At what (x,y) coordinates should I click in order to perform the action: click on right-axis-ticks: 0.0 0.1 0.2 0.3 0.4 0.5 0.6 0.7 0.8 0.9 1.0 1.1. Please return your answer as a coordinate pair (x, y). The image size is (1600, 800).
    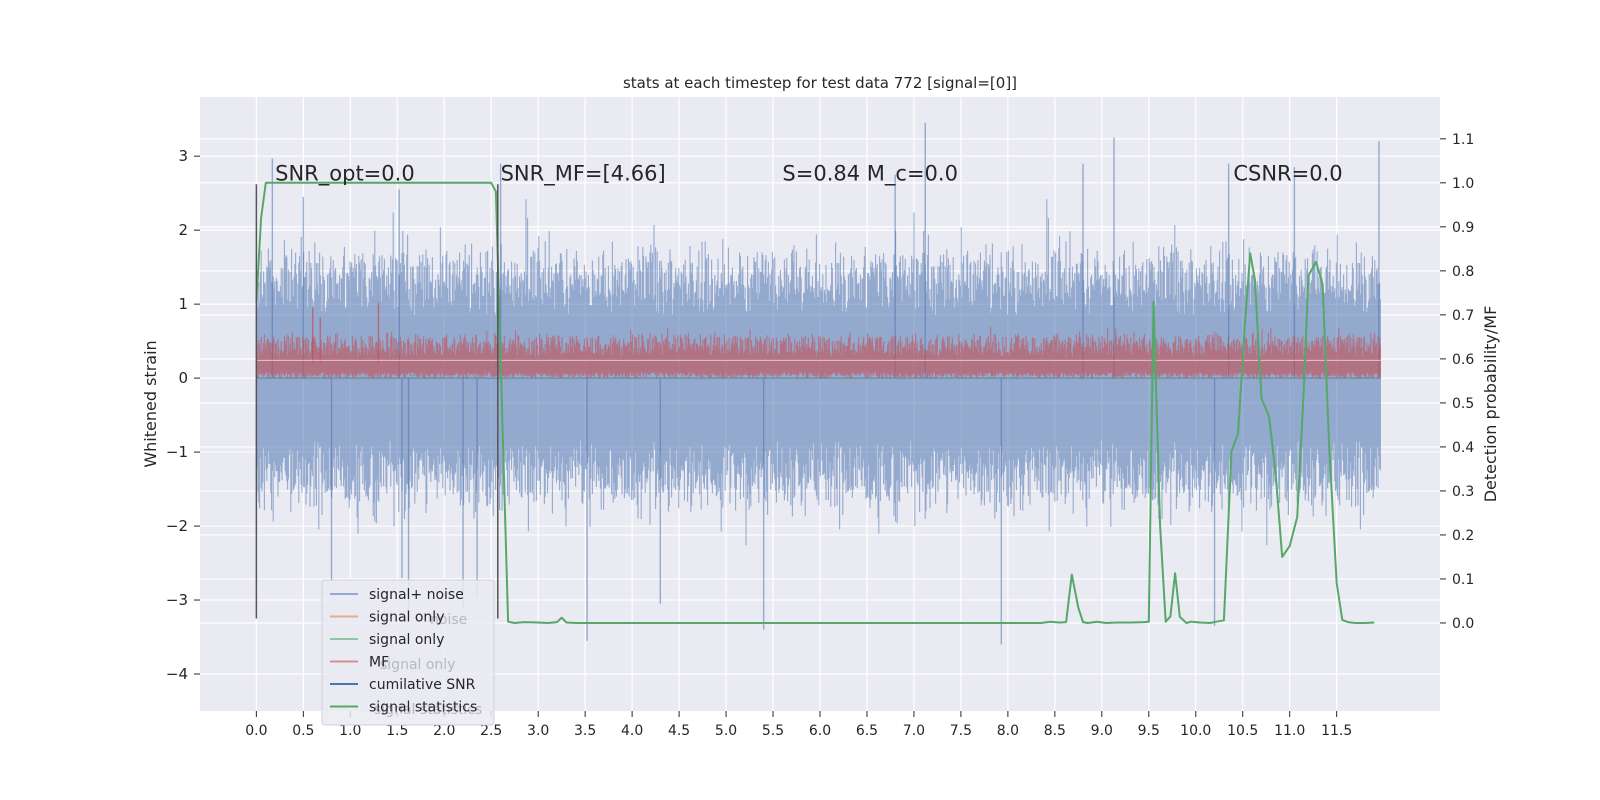
    Looking at the image, I should click on (1457, 382).